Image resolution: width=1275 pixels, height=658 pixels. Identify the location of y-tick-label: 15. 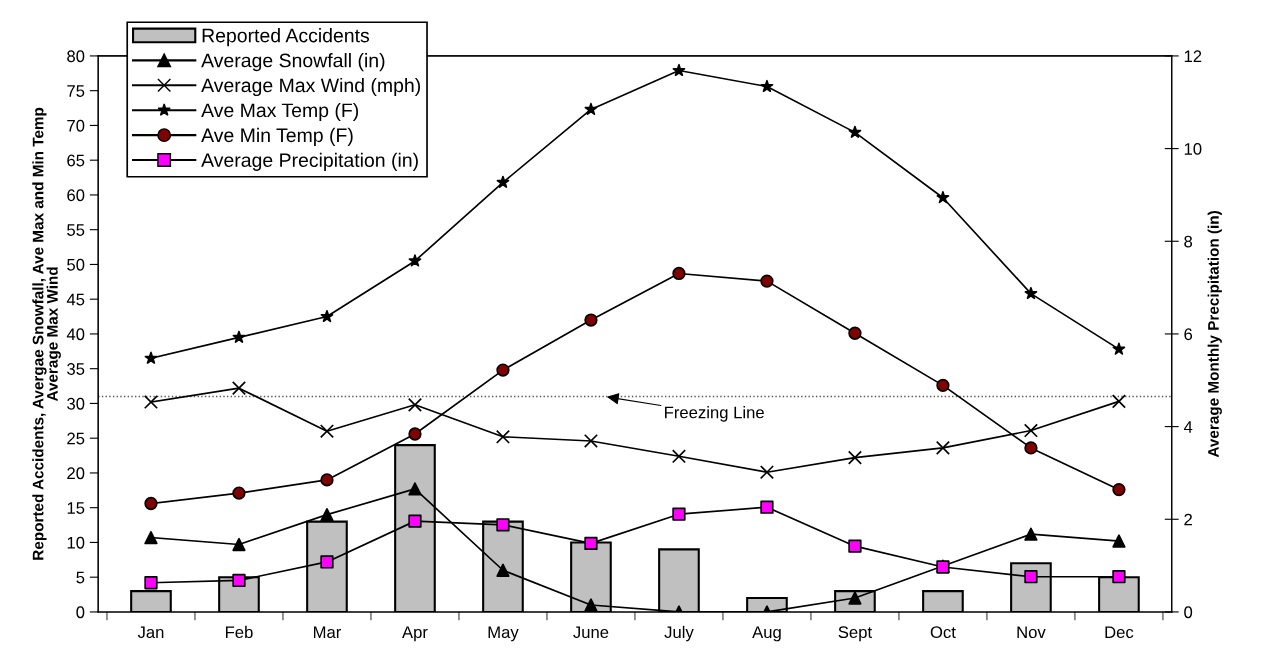
(76, 508).